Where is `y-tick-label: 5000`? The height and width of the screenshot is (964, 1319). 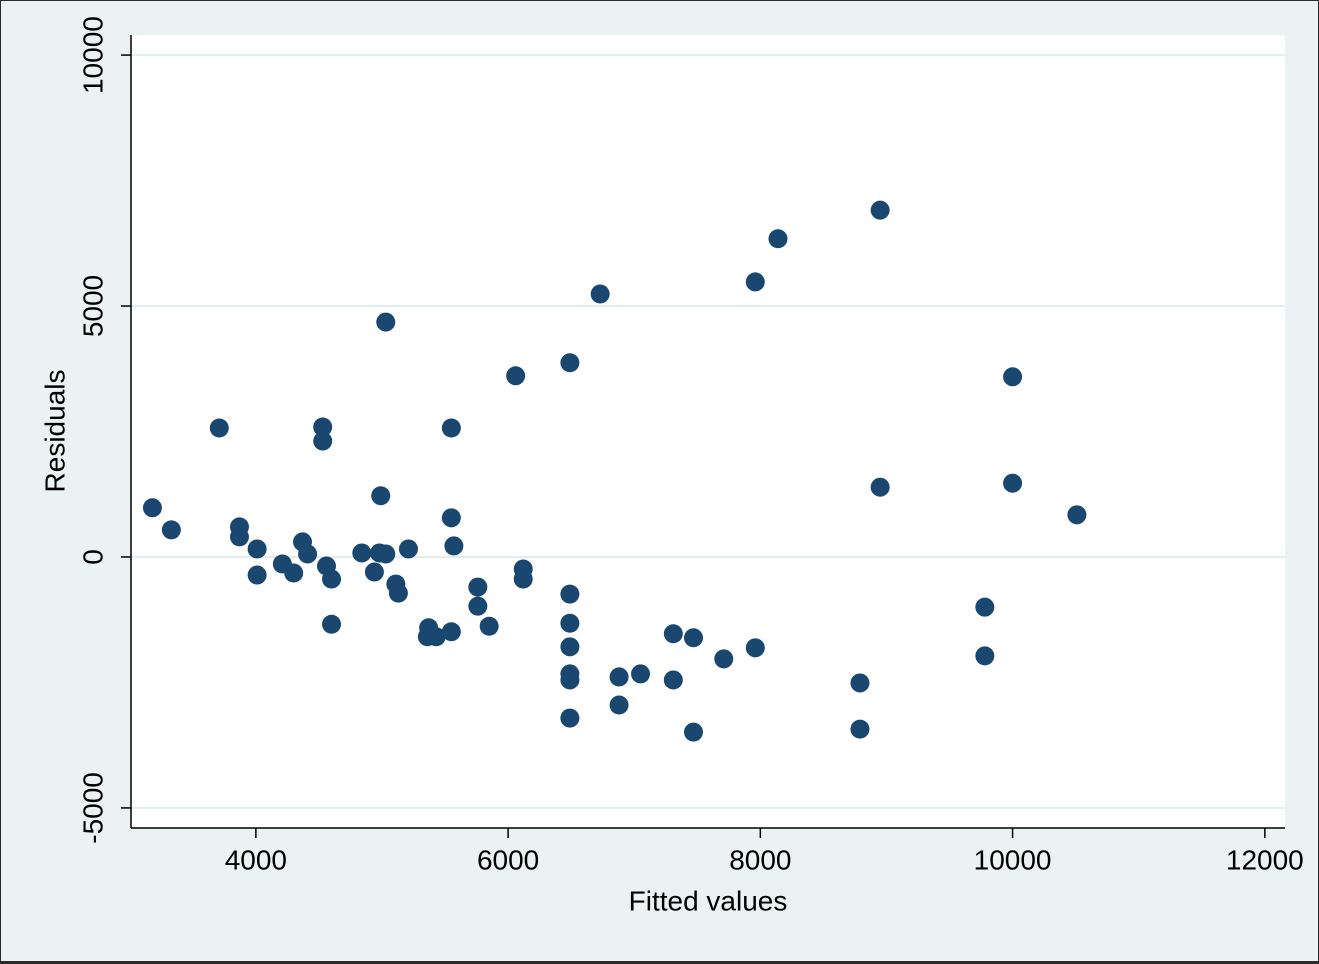
y-tick-label: 5000 is located at coordinates (92, 306).